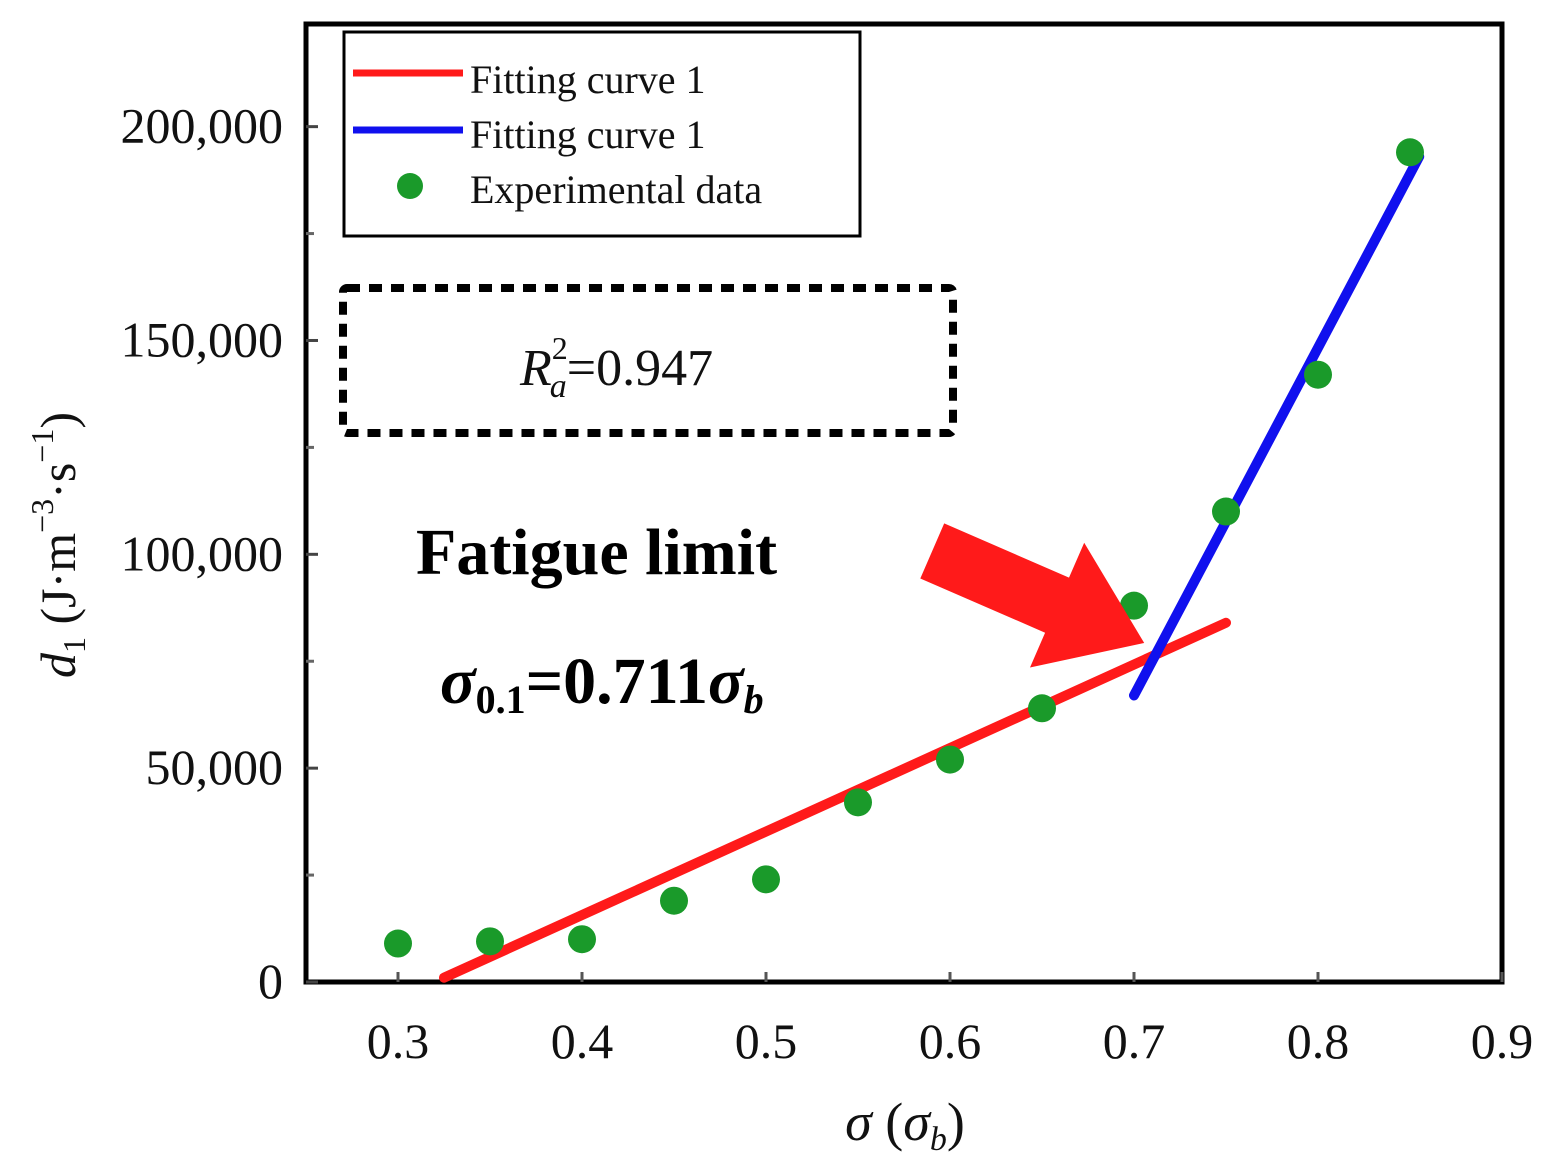 The width and height of the screenshot is (1554, 1163). Describe the element at coordinates (754, 699) in the screenshot. I see `fatigue-sigma-b-subscript: b` at that location.